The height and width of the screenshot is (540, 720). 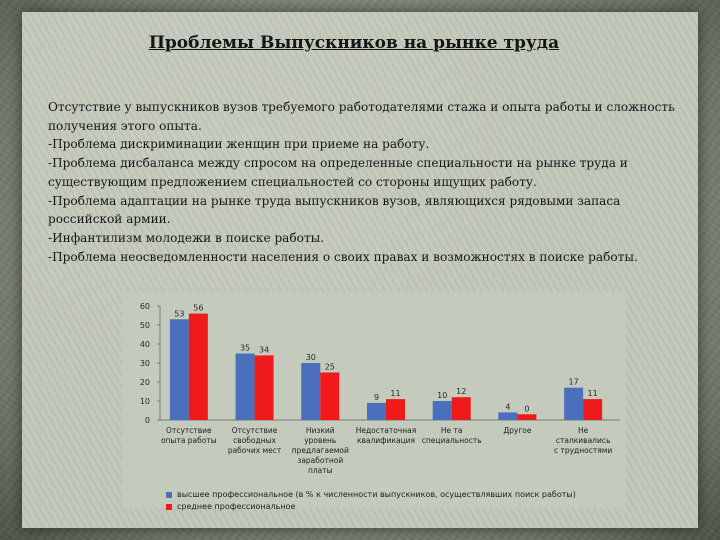 I want to click on data-label: 10, so click(x=442, y=395).